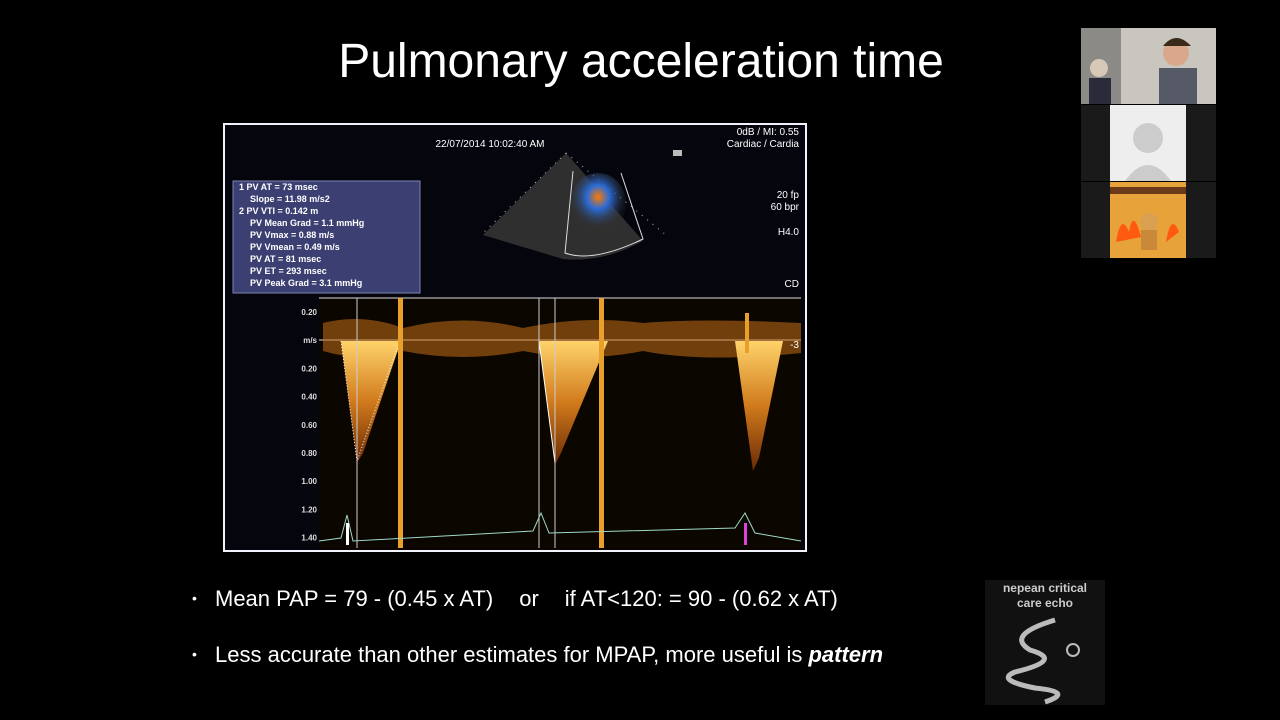 The width and height of the screenshot is (1280, 720). What do you see at coordinates (309, 538) in the screenshot?
I see `scale-label: 1.40` at bounding box center [309, 538].